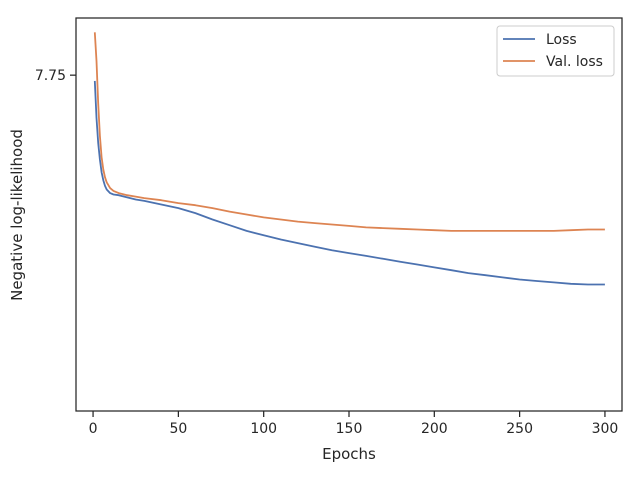 The image size is (640, 480). What do you see at coordinates (17, 215) in the screenshot?
I see `y-axis-title: Negative log-likelihood` at bounding box center [17, 215].